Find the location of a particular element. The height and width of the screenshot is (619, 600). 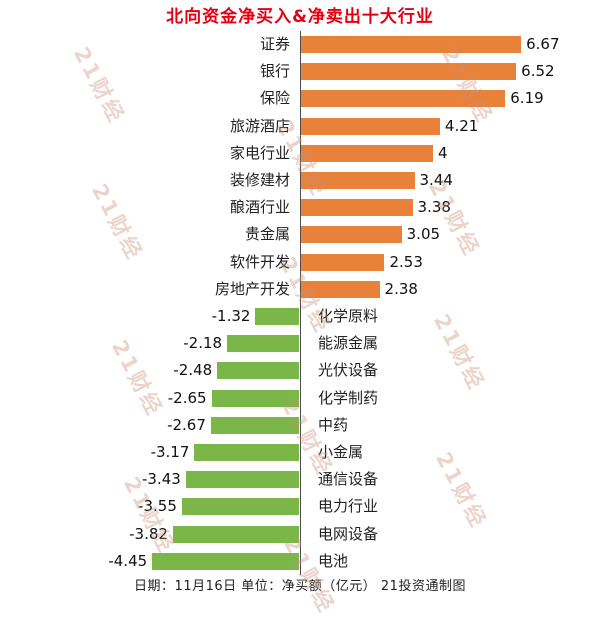

bar-row: 电池 -4.45 is located at coordinates (300, 561).